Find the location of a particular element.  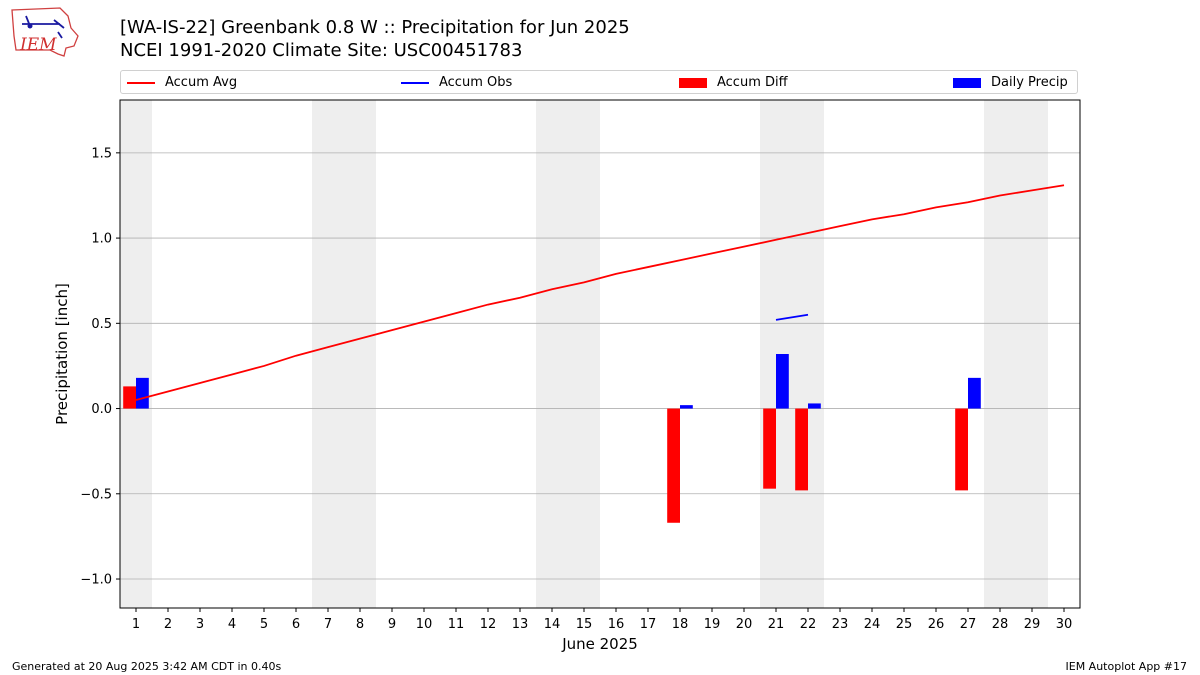

x-tick-label-30: 30 is located at coordinates (1064, 624).